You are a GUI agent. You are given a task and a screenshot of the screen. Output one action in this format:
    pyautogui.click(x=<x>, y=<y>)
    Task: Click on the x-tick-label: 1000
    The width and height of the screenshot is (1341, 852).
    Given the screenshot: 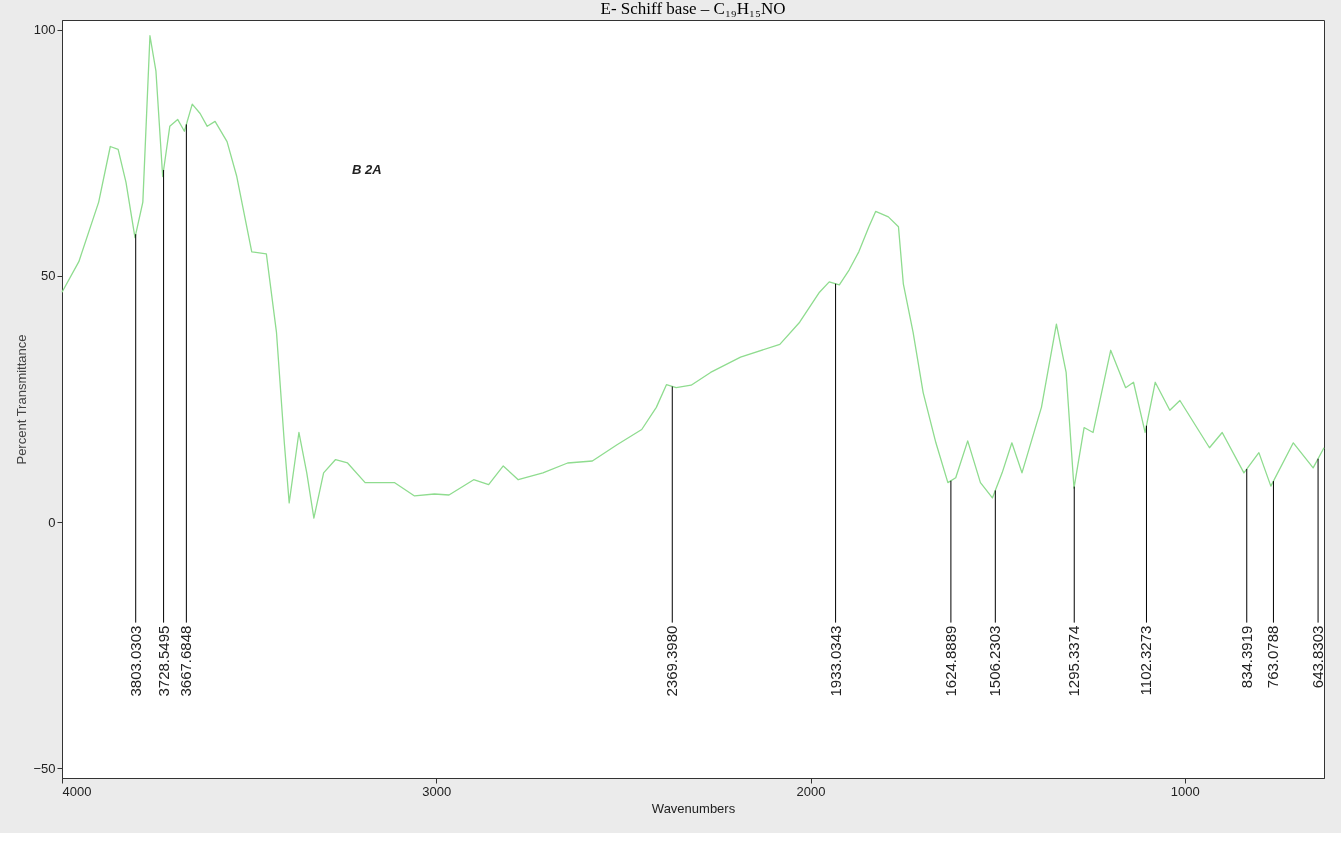 What is the action you would take?
    pyautogui.click(x=1185, y=791)
    